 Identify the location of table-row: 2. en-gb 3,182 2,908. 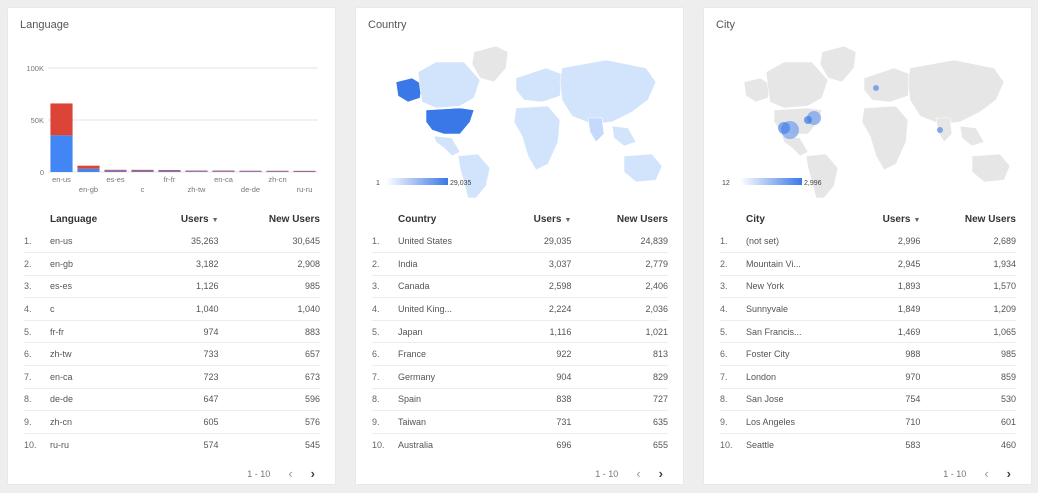
(172, 264).